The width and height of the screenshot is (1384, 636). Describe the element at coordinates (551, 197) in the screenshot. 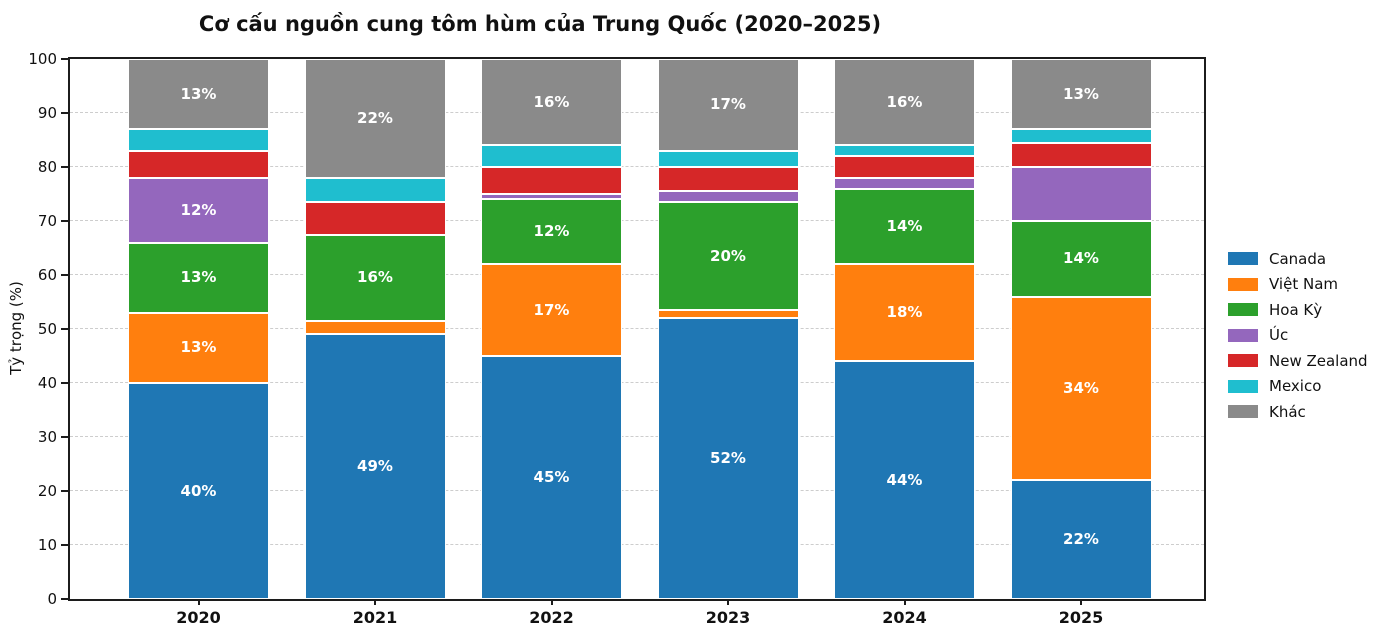

I see `bar-segment-2022-Úc` at that location.